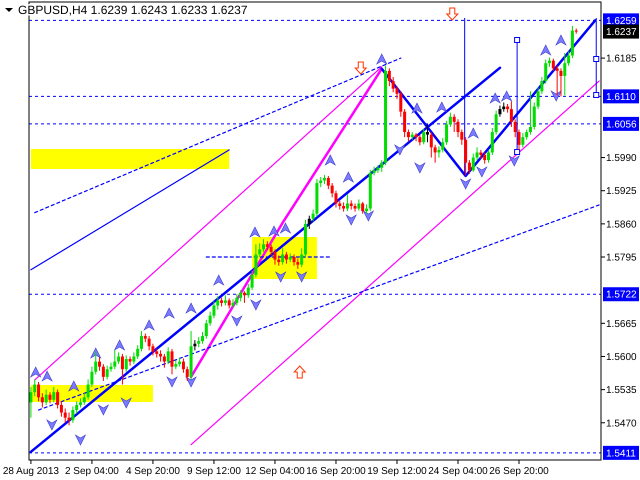  What do you see at coordinates (458, 471) in the screenshot?
I see `x-tick-label: 24 Sep 04:00` at bounding box center [458, 471].